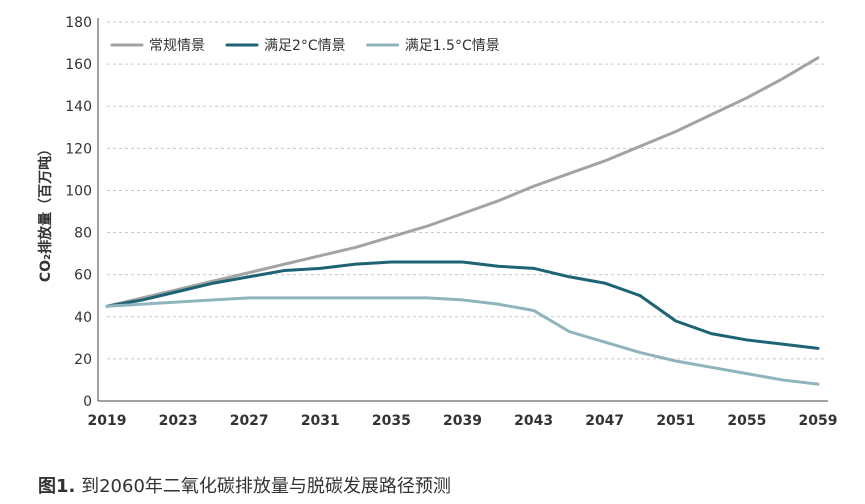  What do you see at coordinates (83, 276) in the screenshot?
I see `y-tick-label: 60` at bounding box center [83, 276].